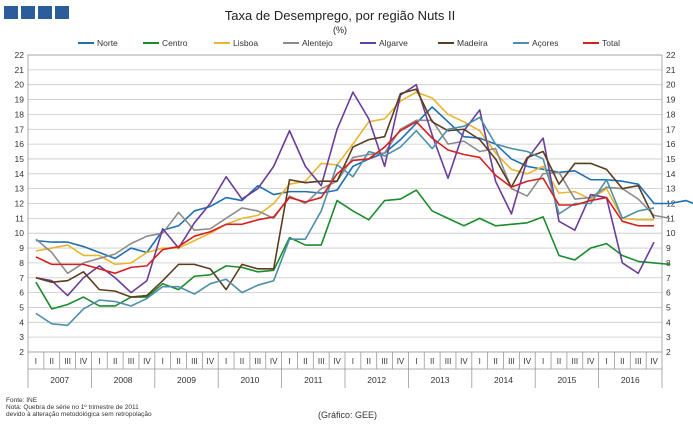 The height and width of the screenshot is (425, 693). Describe the element at coordinates (249, 380) in the screenshot. I see `x-year-label: 2010` at that location.